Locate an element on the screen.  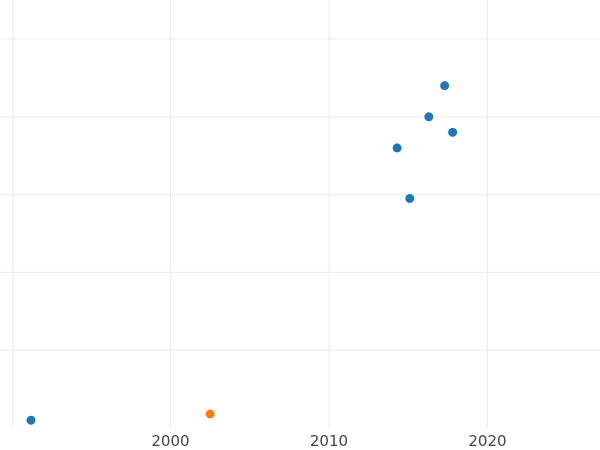
x-tick-label: 2010 is located at coordinates (329, 441).